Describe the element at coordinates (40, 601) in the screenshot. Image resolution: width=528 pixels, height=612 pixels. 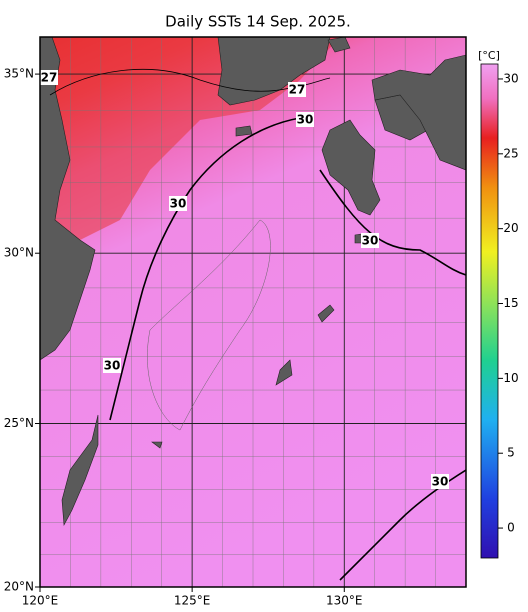
I see `x-tick-label: 120°E` at that location.